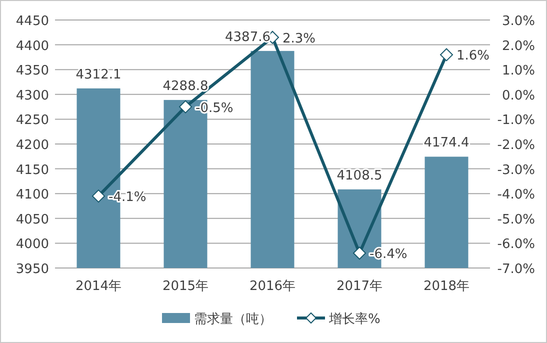 This screenshot has height=343, width=547. Describe the element at coordinates (518, 96) in the screenshot. I see `y2-tick-label: 0.0%` at that location.